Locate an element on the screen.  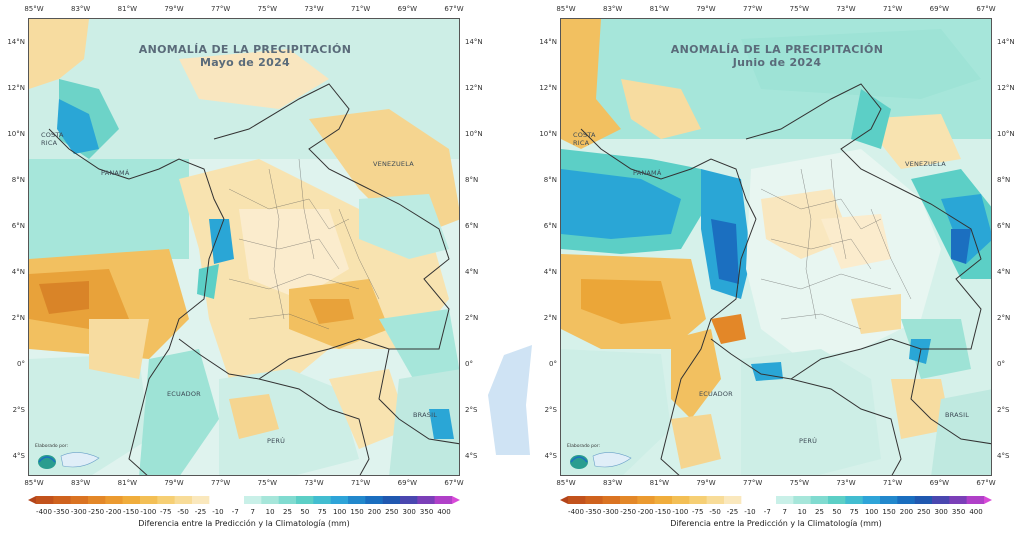
latitude-label: 6°N is located at coordinates (550, 226).